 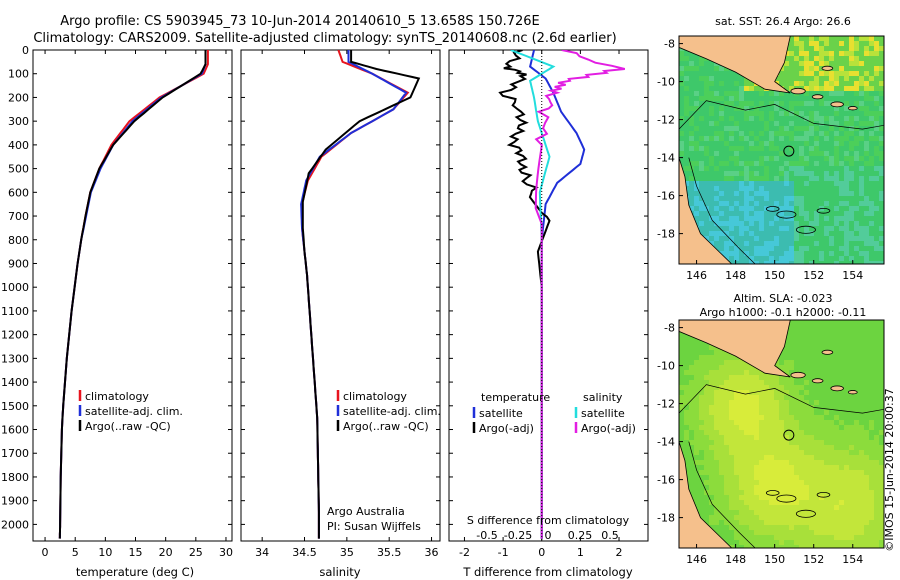 I want to click on lon-tick-label: 150, so click(x=774, y=559).